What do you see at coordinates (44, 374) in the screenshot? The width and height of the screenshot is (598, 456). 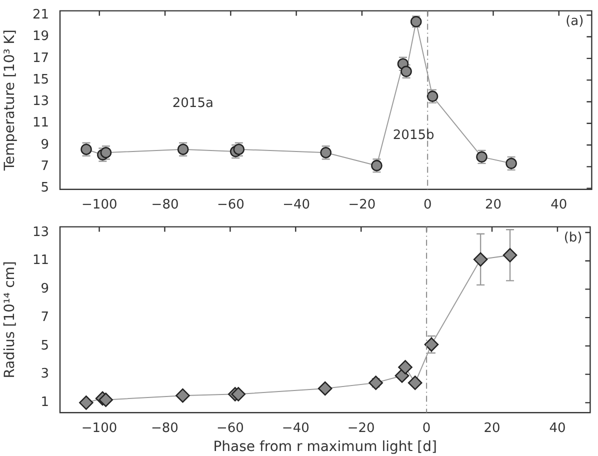 I see `y-tick-label: 3` at bounding box center [44, 374].